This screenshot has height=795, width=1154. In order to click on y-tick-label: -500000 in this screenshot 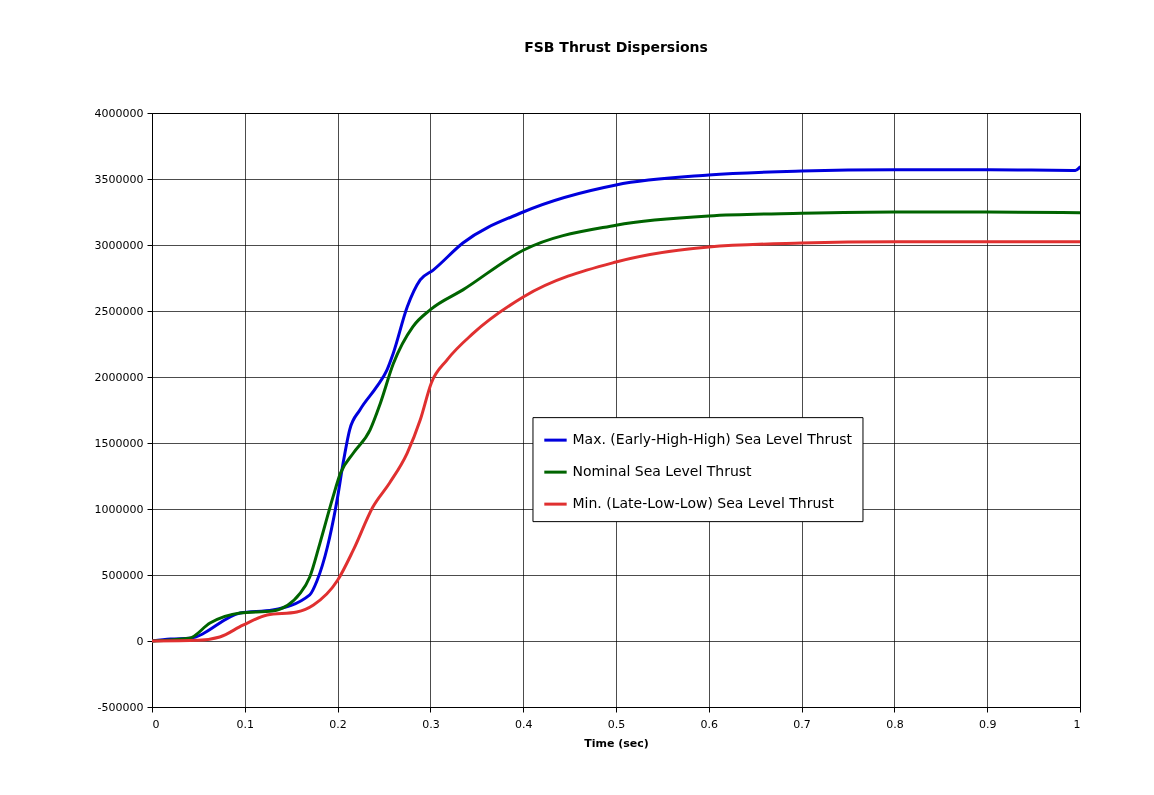, I will do `click(120, 707)`.